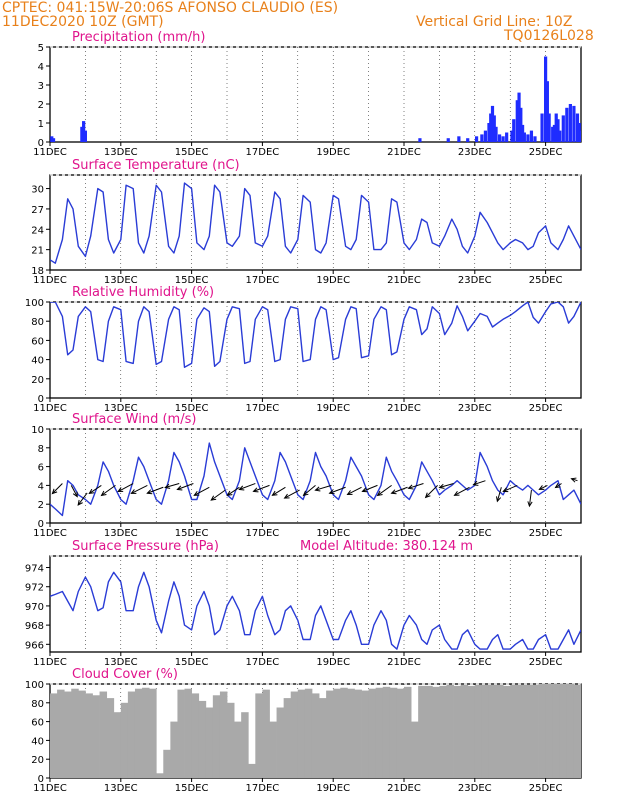 This screenshot has height=800, width=618. I want to click on y-tick-label: 966, so click(34, 645).